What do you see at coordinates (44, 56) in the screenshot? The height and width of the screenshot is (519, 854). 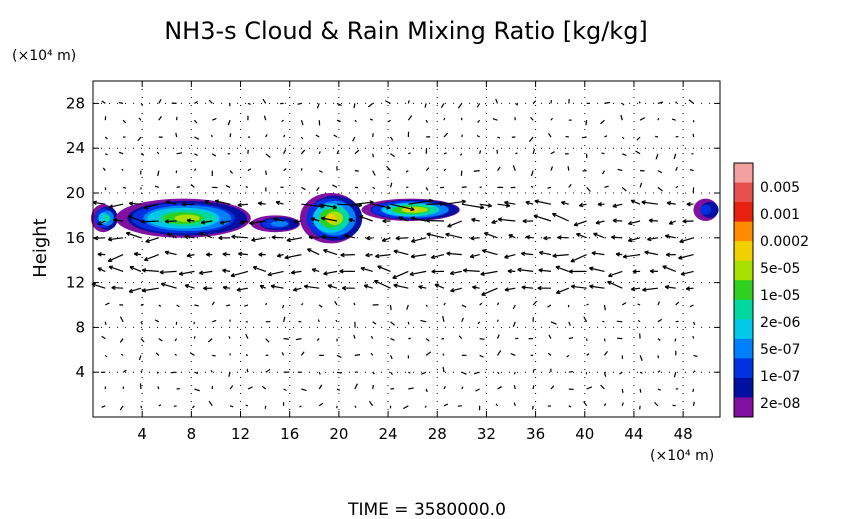 I see `y-unit-label: (×10⁴ m)` at bounding box center [44, 56].